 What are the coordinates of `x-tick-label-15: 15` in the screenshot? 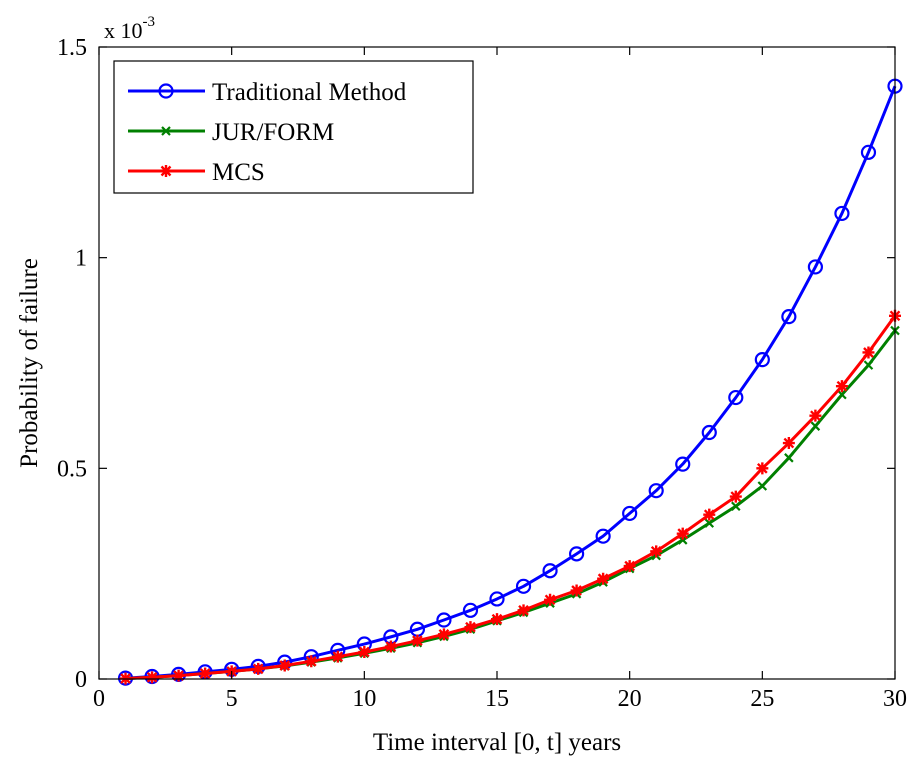 It's located at (497, 699).